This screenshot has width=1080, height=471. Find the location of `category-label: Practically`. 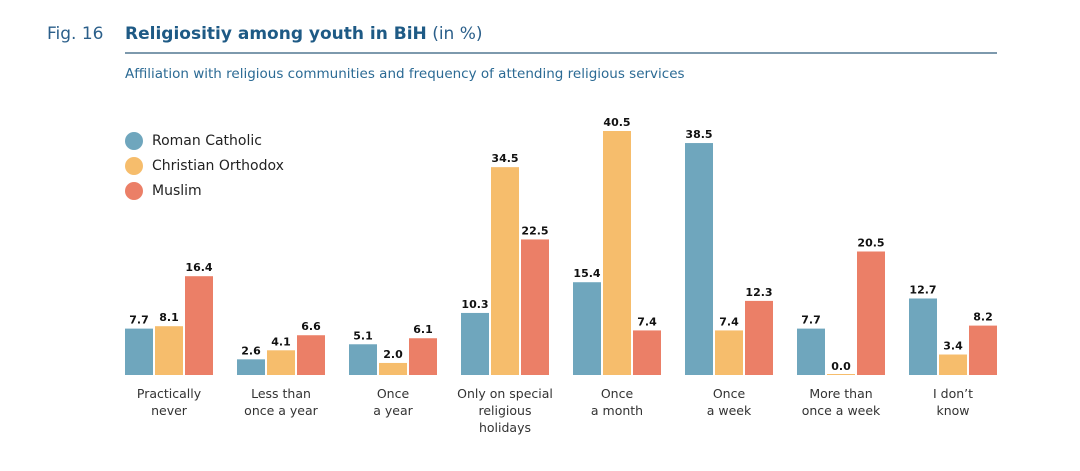

category-label: Practically is located at coordinates (169, 393).